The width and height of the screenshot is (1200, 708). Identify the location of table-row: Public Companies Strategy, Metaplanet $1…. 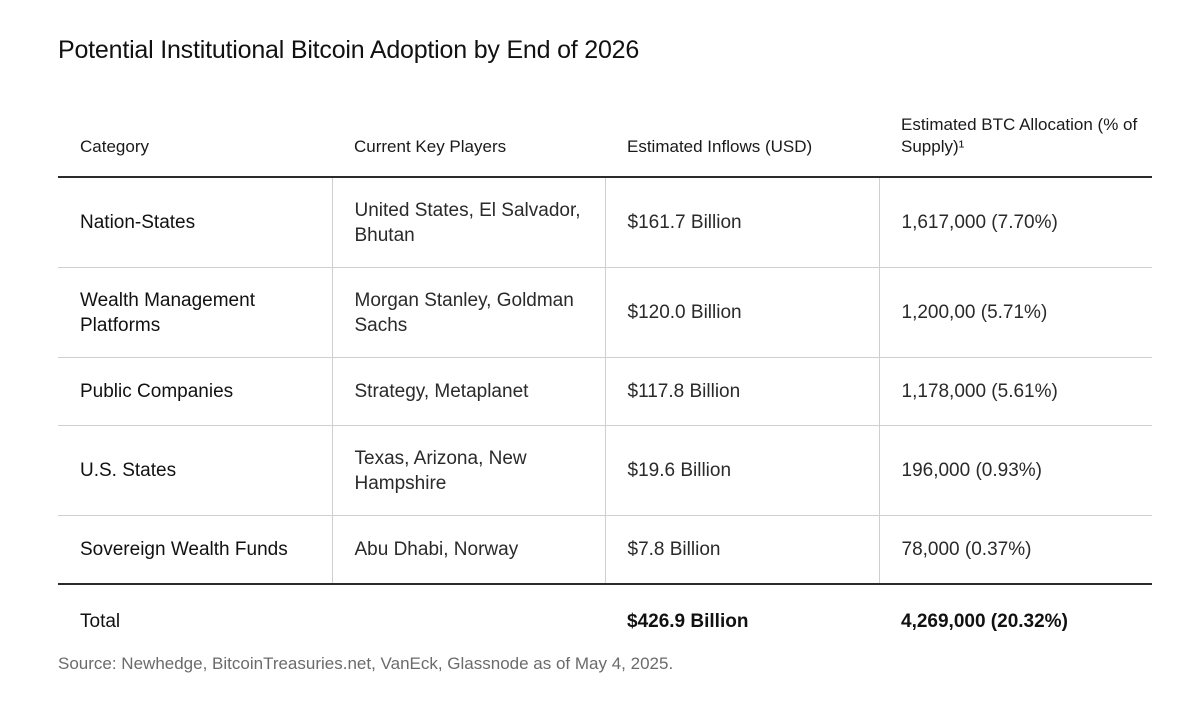
(605, 391).